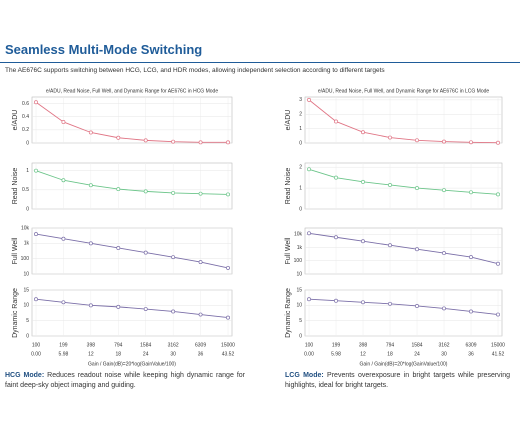 The image size is (520, 433). I want to click on x-tick-label: 3162, so click(443, 345).